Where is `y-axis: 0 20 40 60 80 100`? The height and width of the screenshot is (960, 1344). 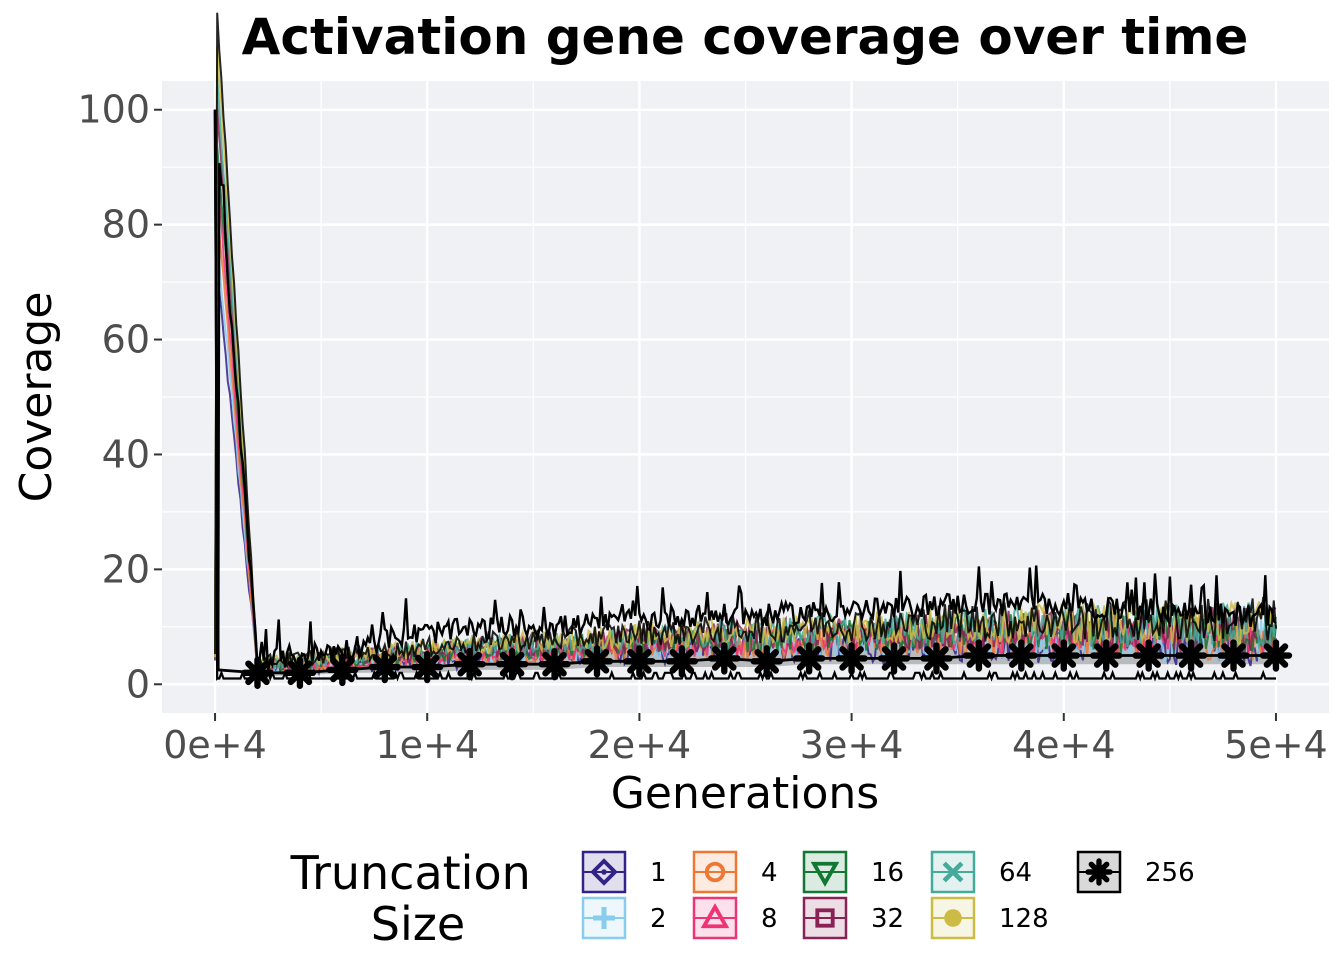
y-axis: 0 20 40 60 80 100 is located at coordinates (119, 397).